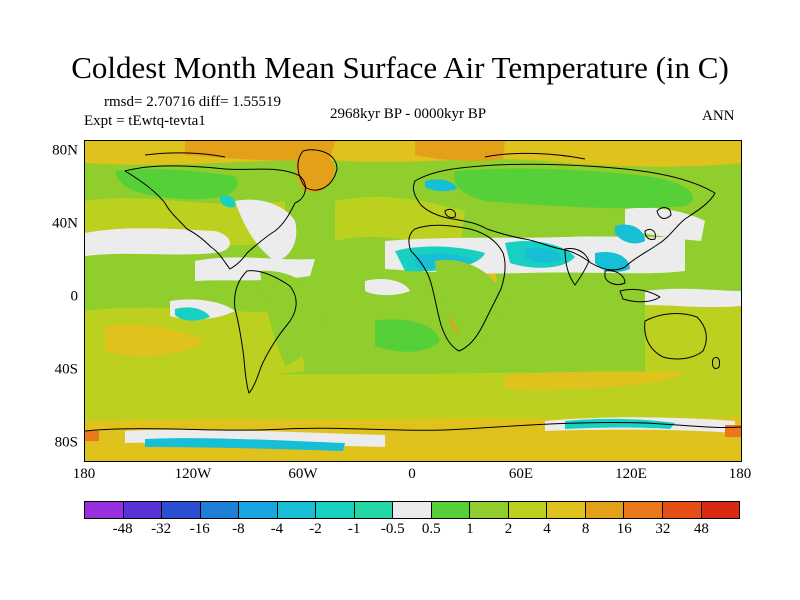  I want to click on colorbar-label: 16, so click(624, 529).